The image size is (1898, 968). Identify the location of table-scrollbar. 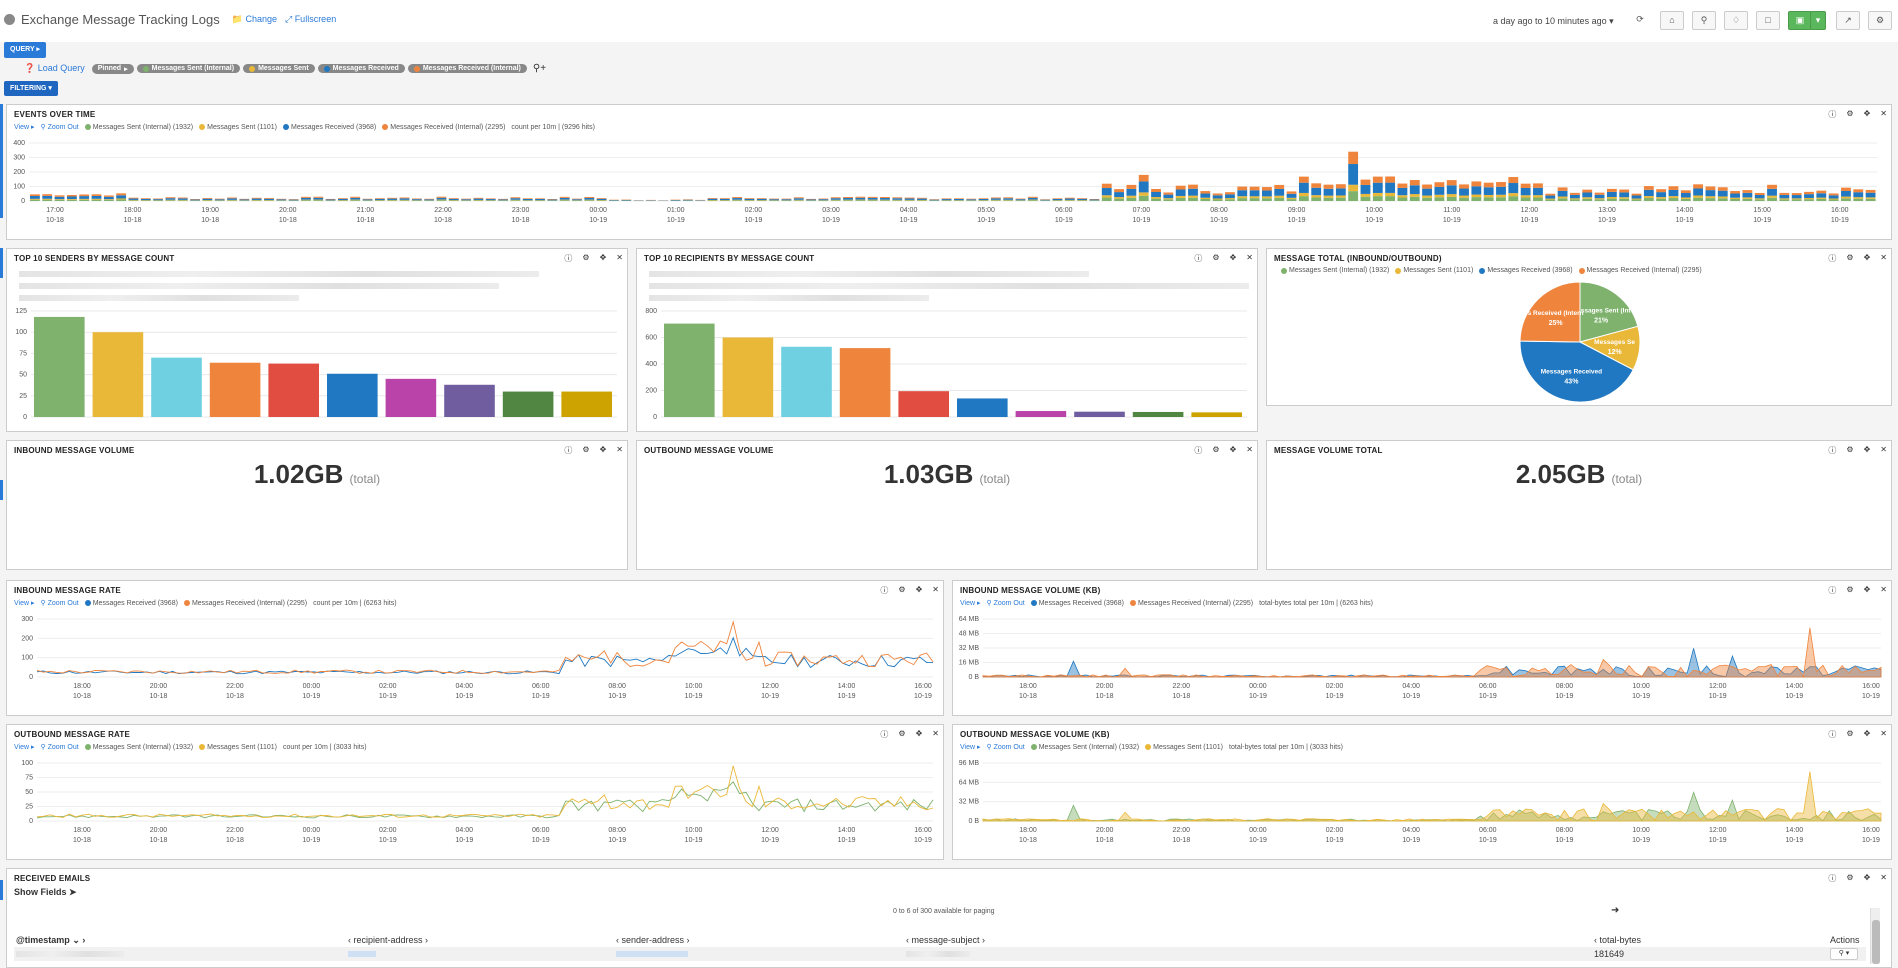
(1875, 936).